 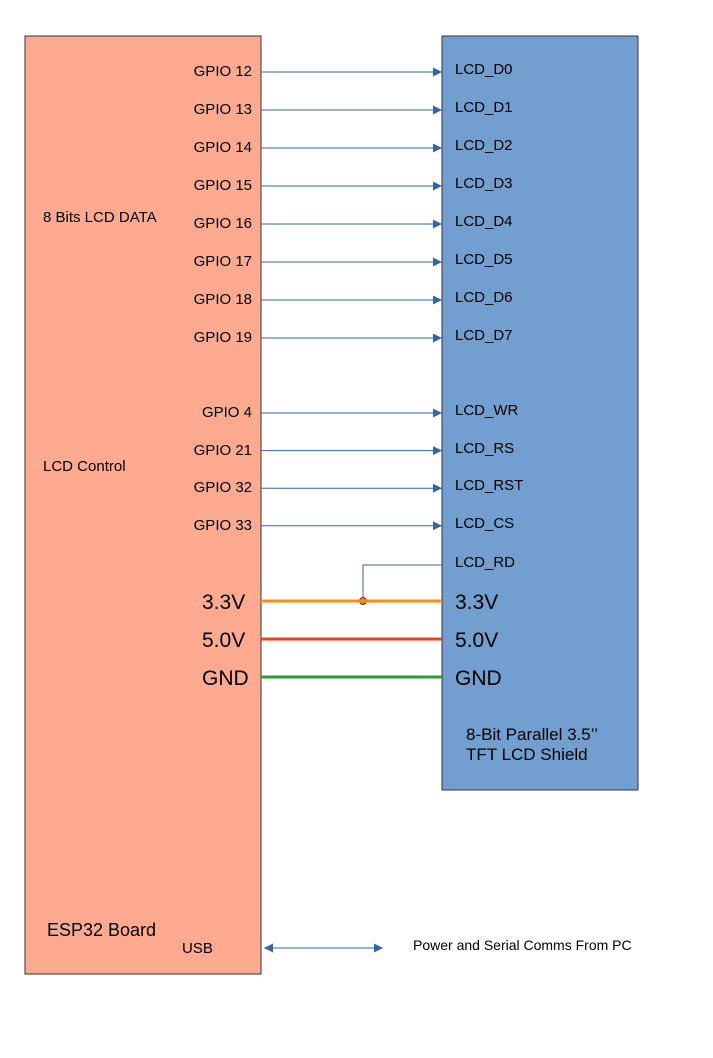 What do you see at coordinates (222, 261) in the screenshot?
I see `gpio-pin-label: GPIO 17` at bounding box center [222, 261].